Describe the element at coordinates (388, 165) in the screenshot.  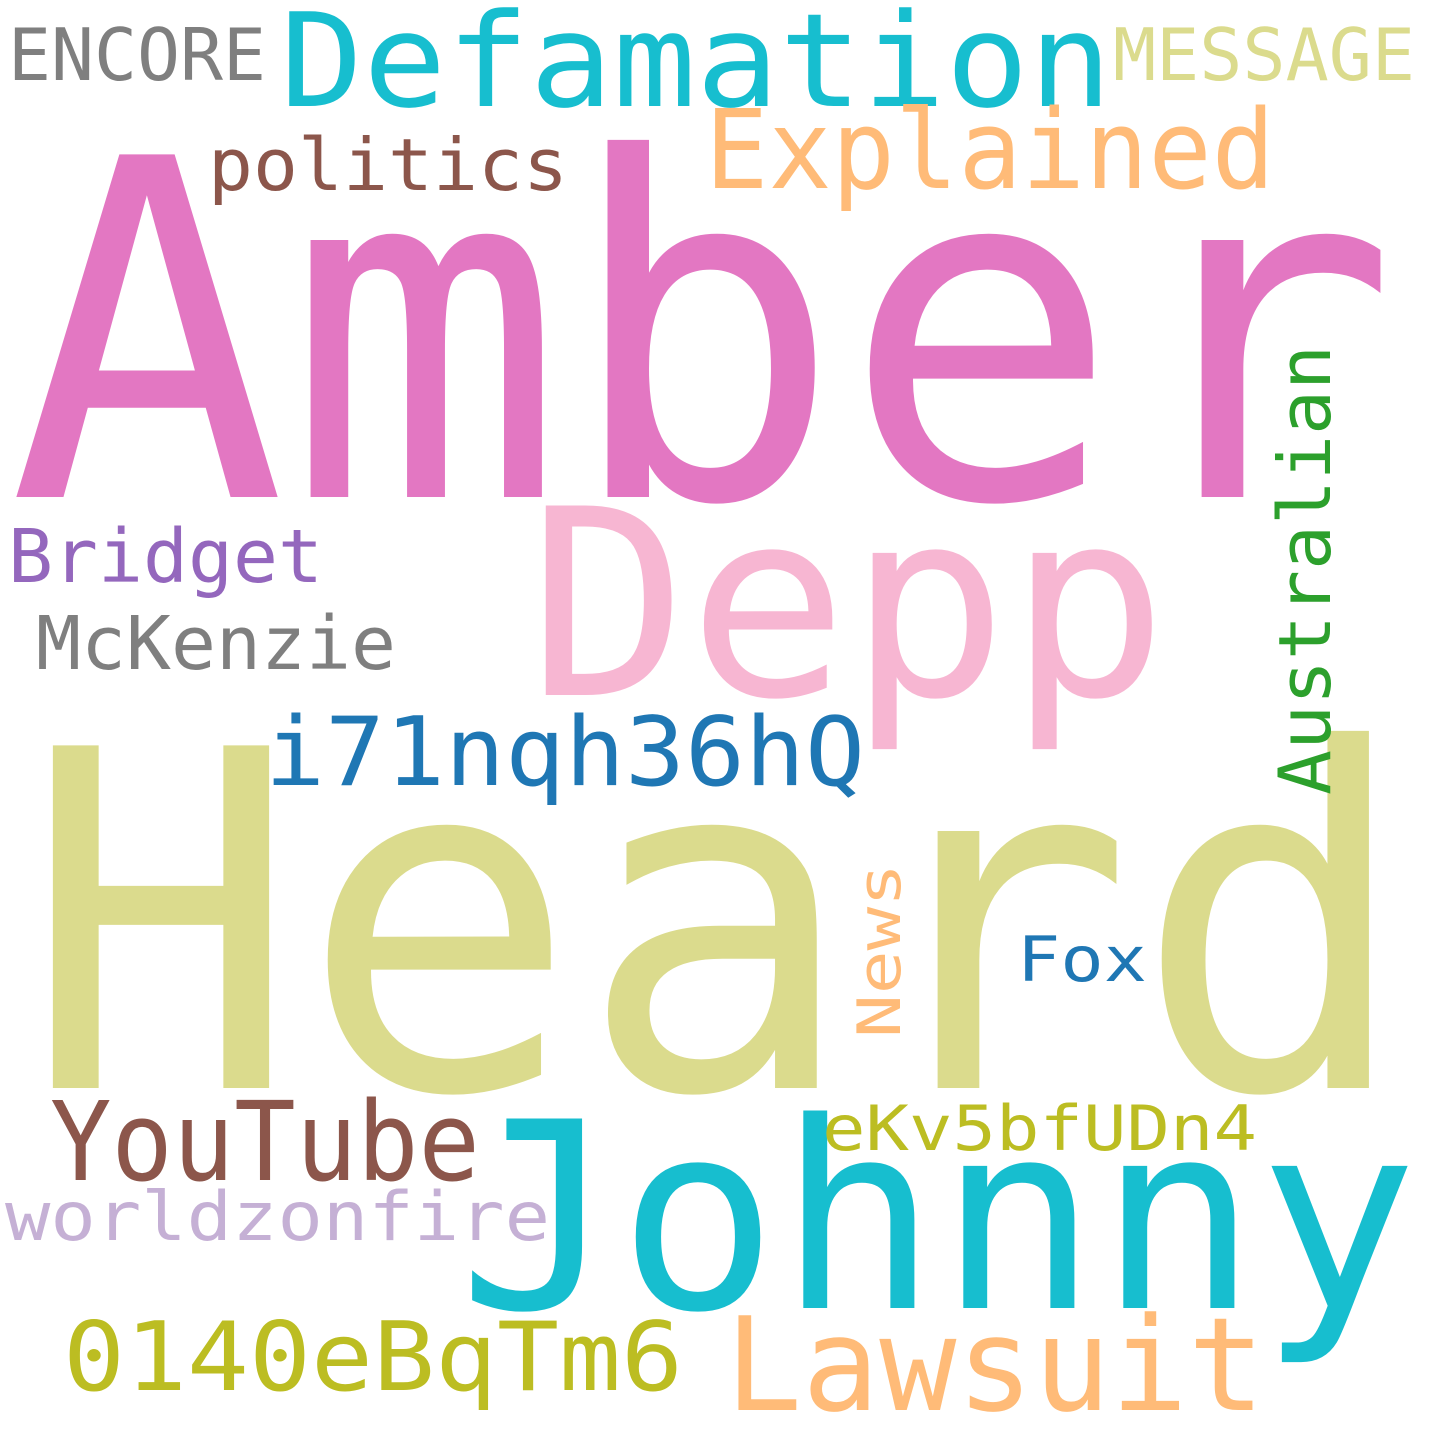
I see `word-politics: politics` at that location.